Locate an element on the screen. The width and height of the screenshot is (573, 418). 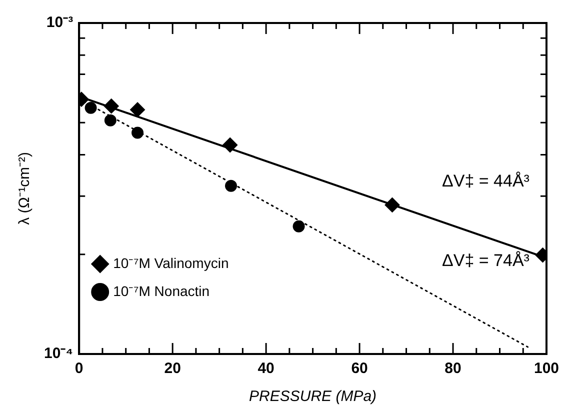
legend-label: 10⁻⁷M Nonactin is located at coordinates (161, 290).